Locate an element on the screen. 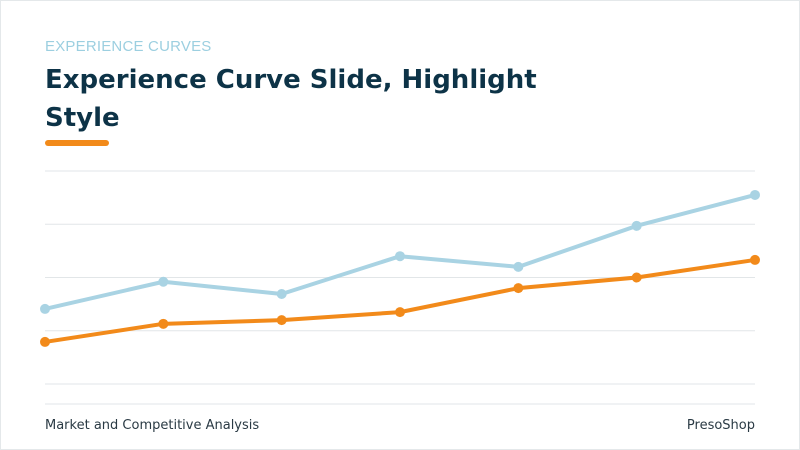 The height and width of the screenshot is (450, 800). chart-title: Experience Curve Slide, Highlight Style is located at coordinates (295, 99).